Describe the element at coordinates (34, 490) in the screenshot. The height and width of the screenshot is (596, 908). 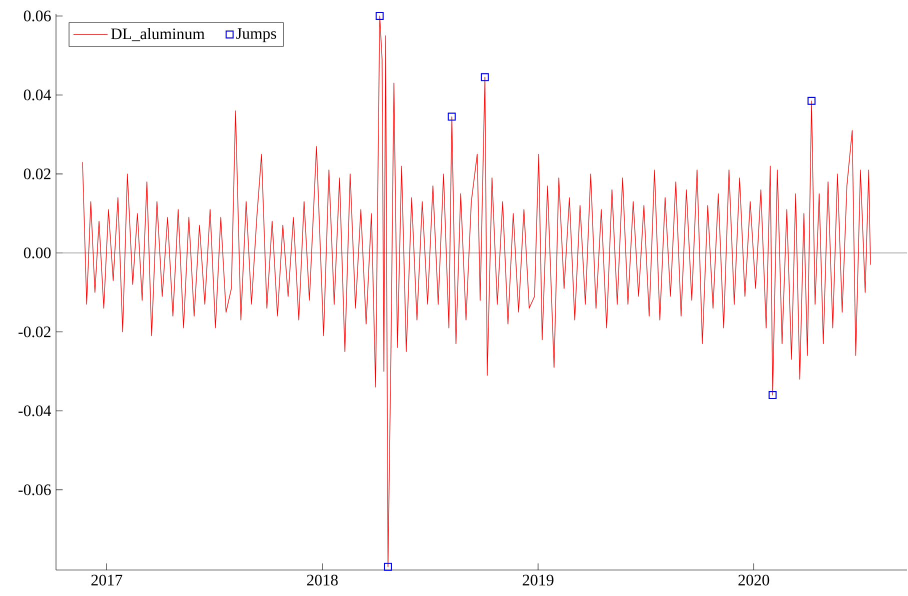
I see `y-tick-label: -0.06` at that location.